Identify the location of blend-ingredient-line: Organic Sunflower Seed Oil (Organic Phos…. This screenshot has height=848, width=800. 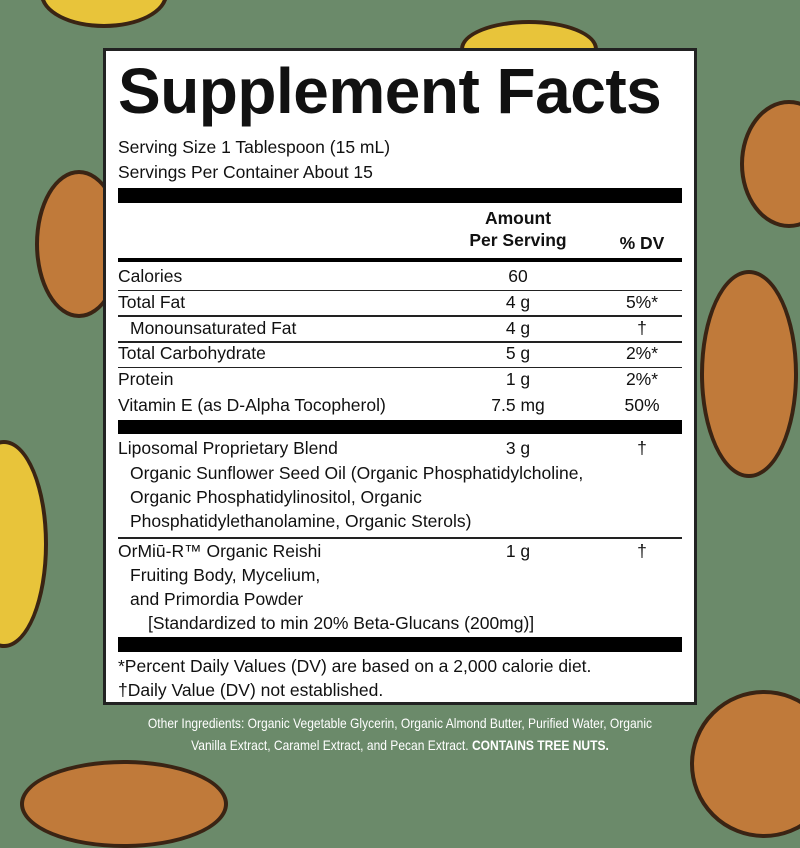
(357, 473).